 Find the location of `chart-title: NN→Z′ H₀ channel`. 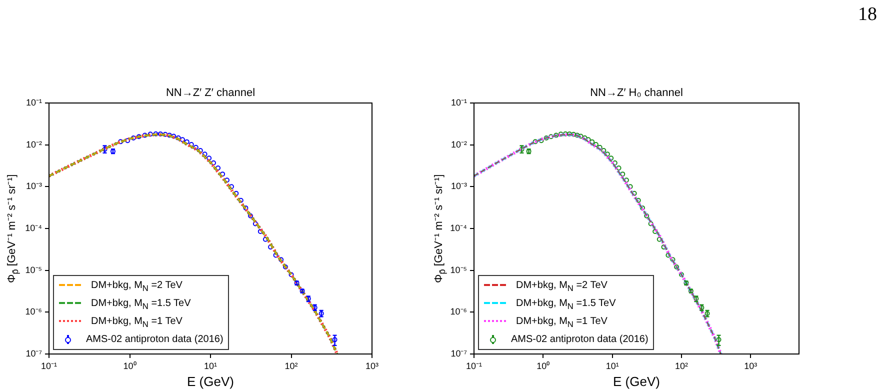

chart-title: NN→Z′ H₀ channel is located at coordinates (636, 93).